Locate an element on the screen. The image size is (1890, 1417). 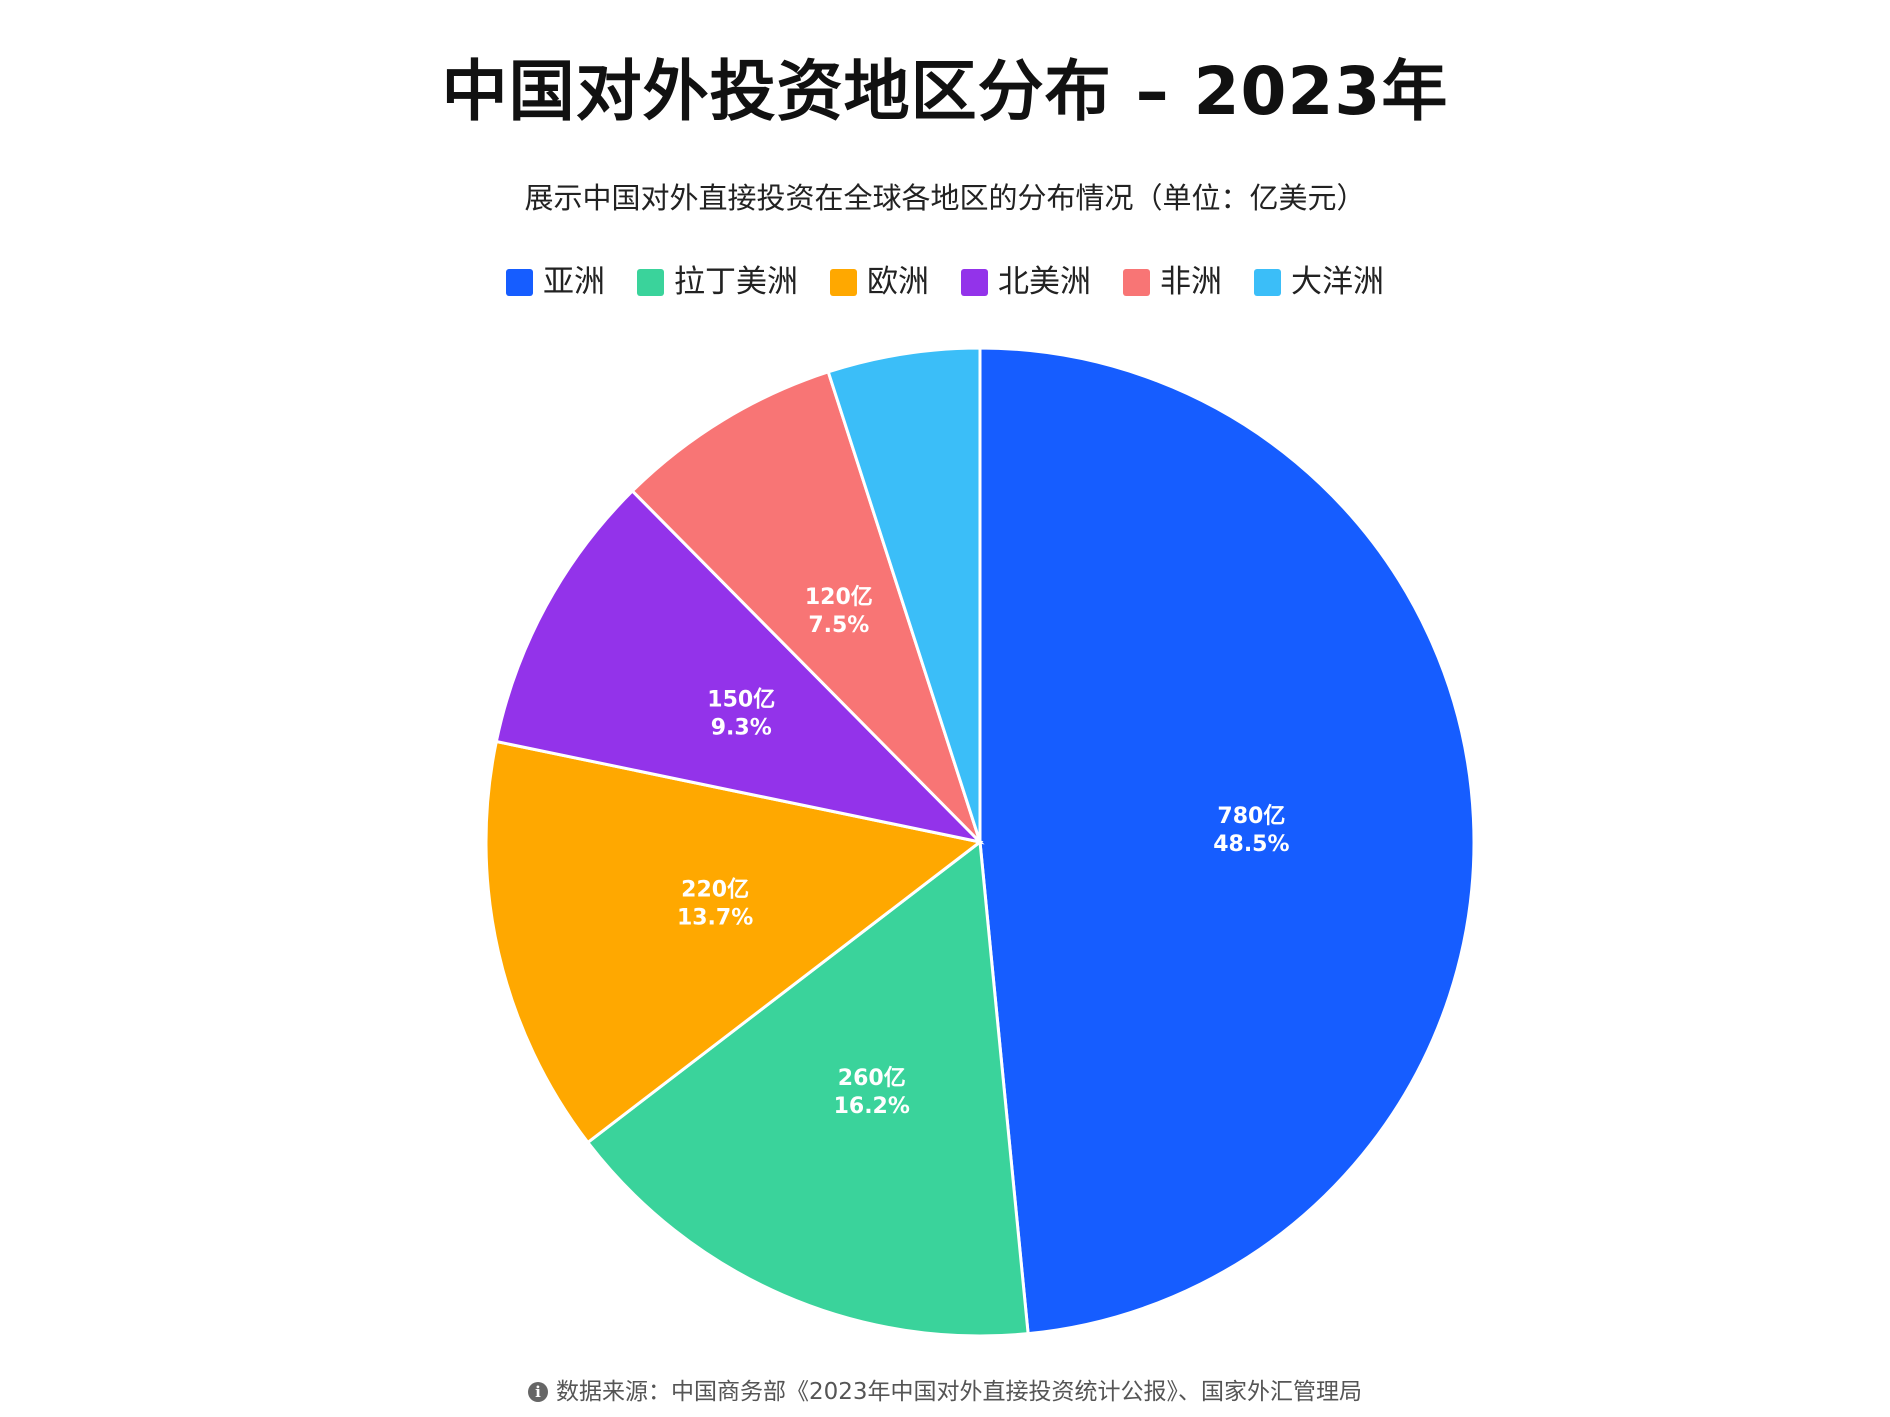
legend-item-latin-america: 拉丁美洲 is located at coordinates (717, 282).